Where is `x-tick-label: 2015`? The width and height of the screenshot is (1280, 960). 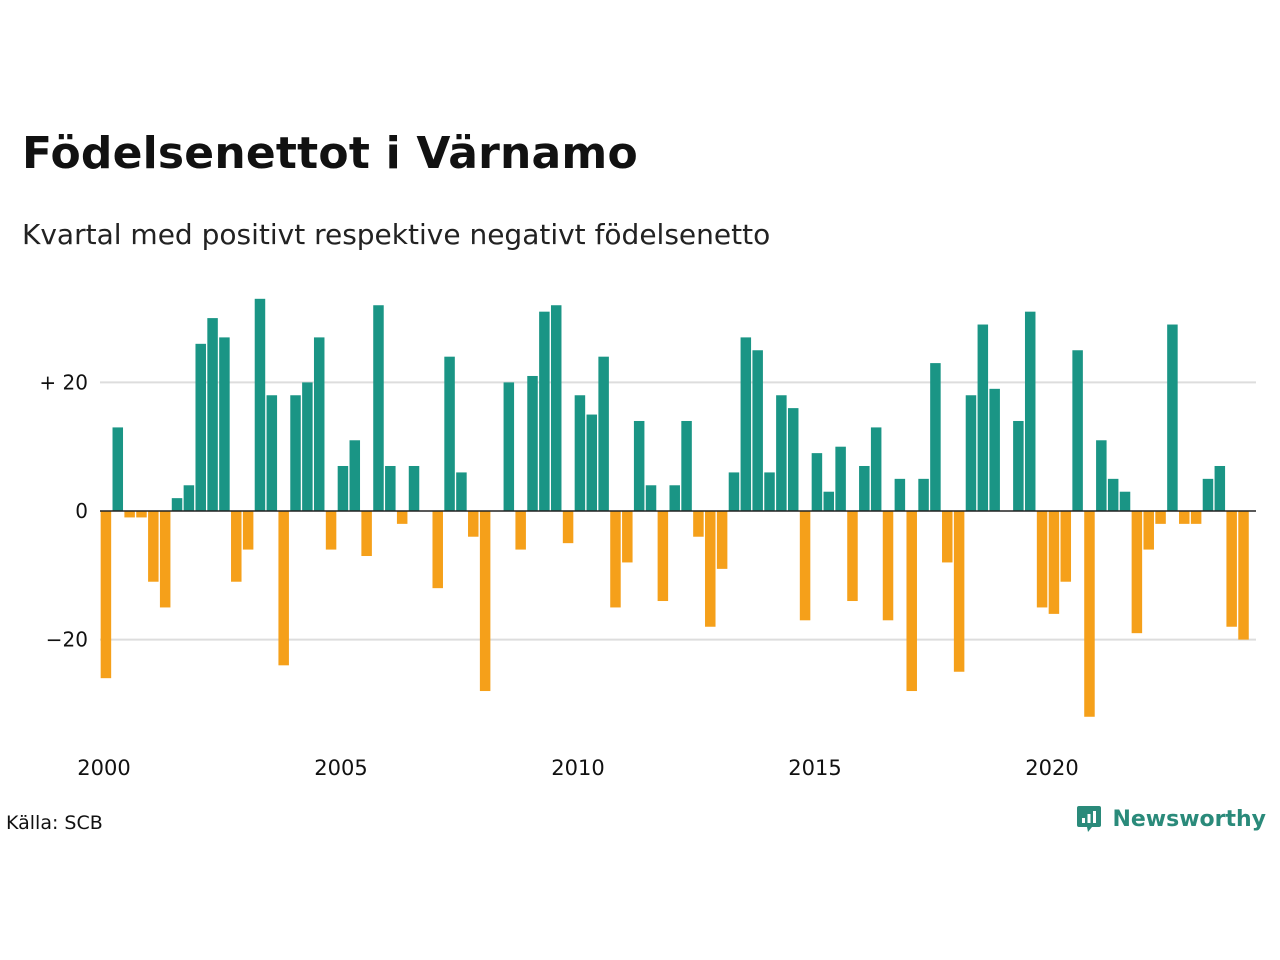 x-tick-label: 2015 is located at coordinates (814, 768).